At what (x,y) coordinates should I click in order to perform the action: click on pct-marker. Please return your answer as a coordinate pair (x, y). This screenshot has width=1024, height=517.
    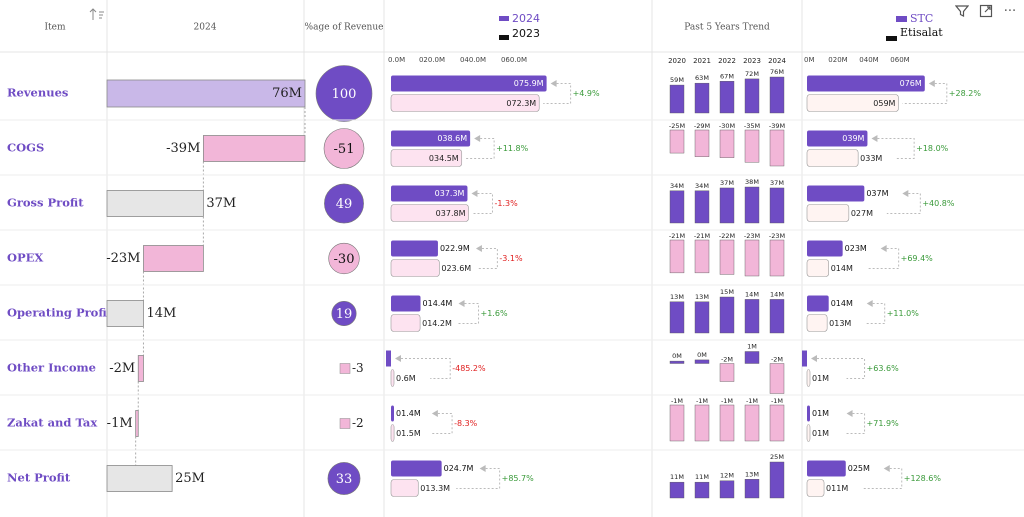
    Looking at the image, I should click on (345, 368).